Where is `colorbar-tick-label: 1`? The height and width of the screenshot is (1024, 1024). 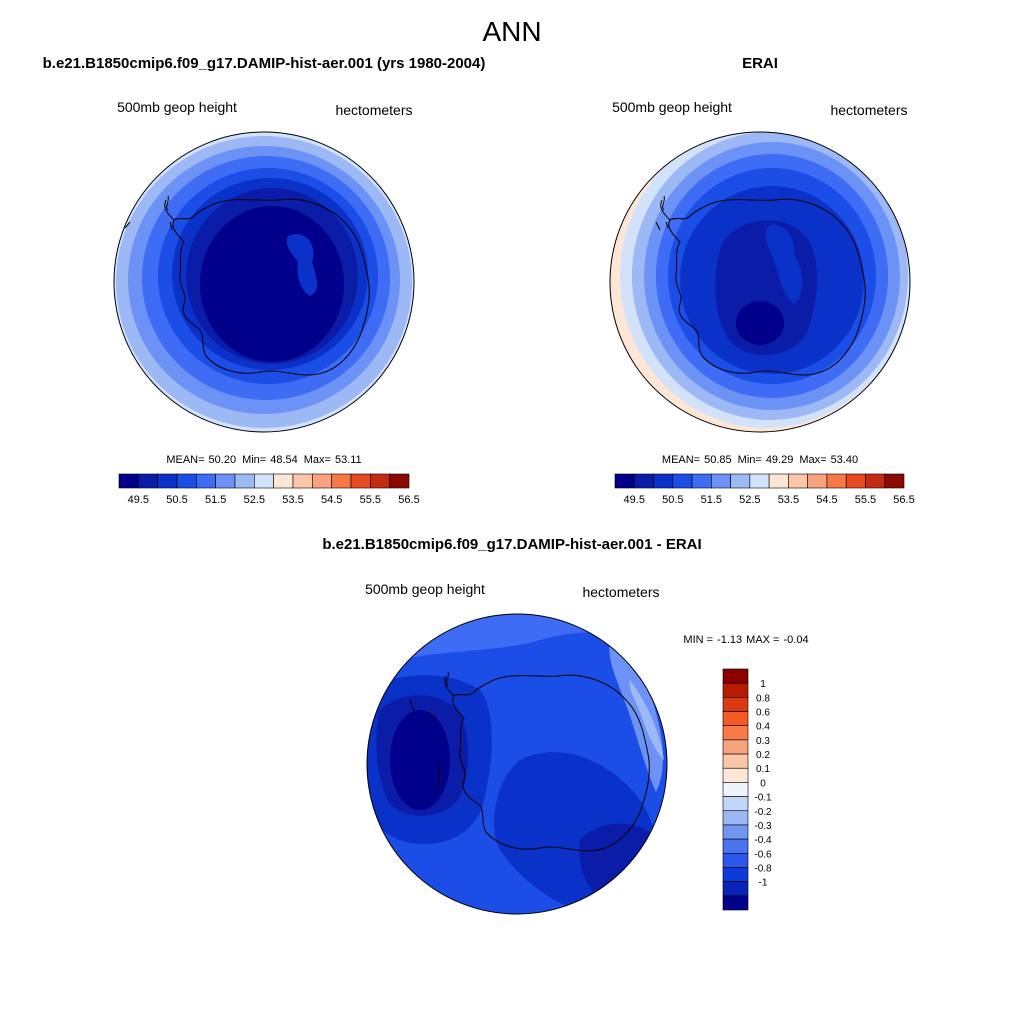 colorbar-tick-label: 1 is located at coordinates (763, 684).